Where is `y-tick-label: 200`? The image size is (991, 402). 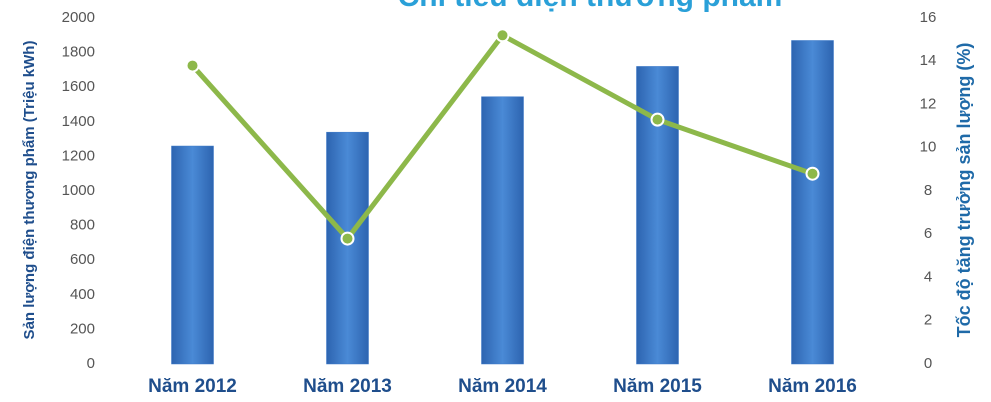 y-tick-label: 200 is located at coordinates (82, 328).